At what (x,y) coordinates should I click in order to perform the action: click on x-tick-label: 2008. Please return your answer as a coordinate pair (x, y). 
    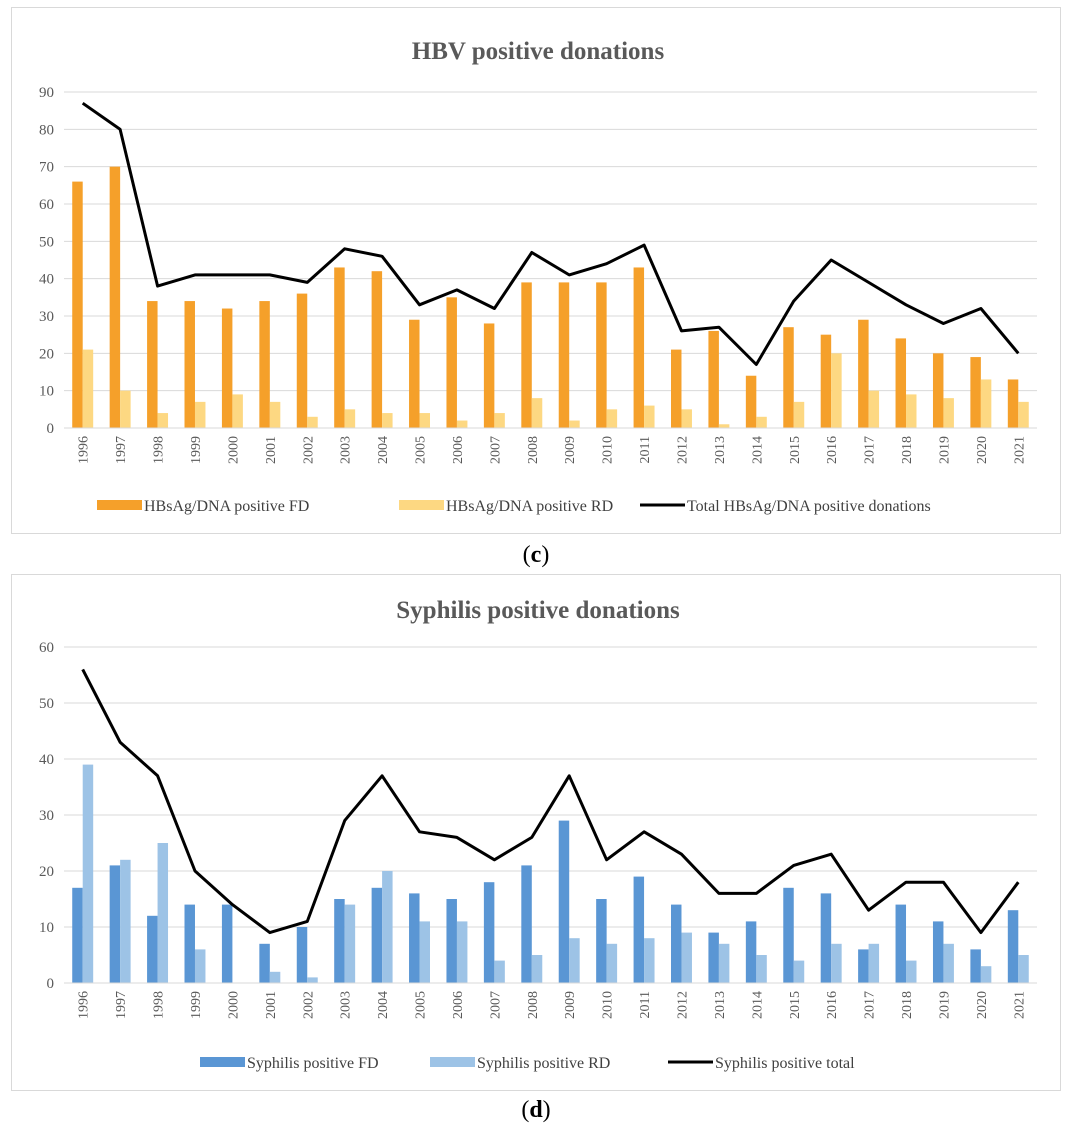
    Looking at the image, I should click on (533, 1005).